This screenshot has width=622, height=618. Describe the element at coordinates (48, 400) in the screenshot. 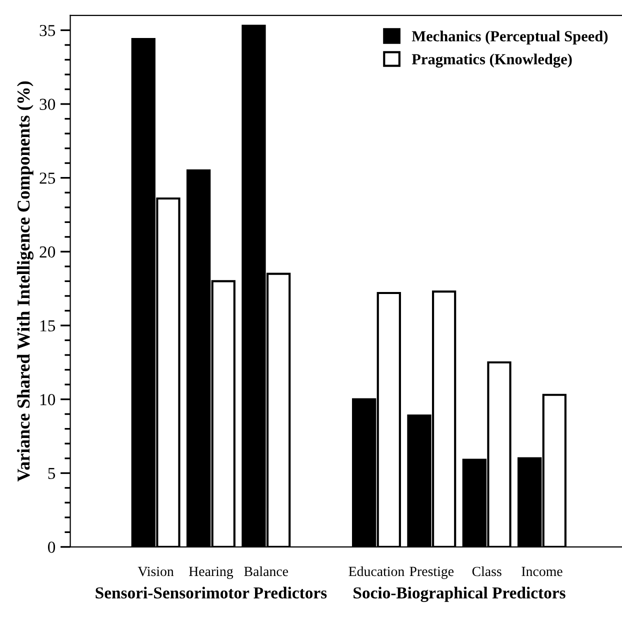

I see `y-tick-label: 10` at that location.